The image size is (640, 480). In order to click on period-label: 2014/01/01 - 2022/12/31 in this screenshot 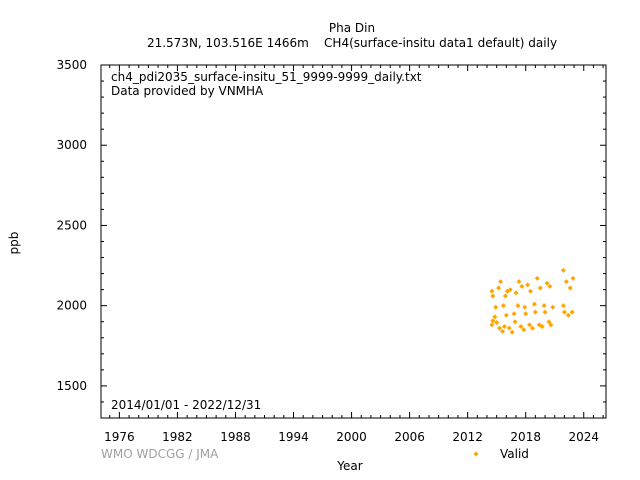, I will do `click(186, 405)`.